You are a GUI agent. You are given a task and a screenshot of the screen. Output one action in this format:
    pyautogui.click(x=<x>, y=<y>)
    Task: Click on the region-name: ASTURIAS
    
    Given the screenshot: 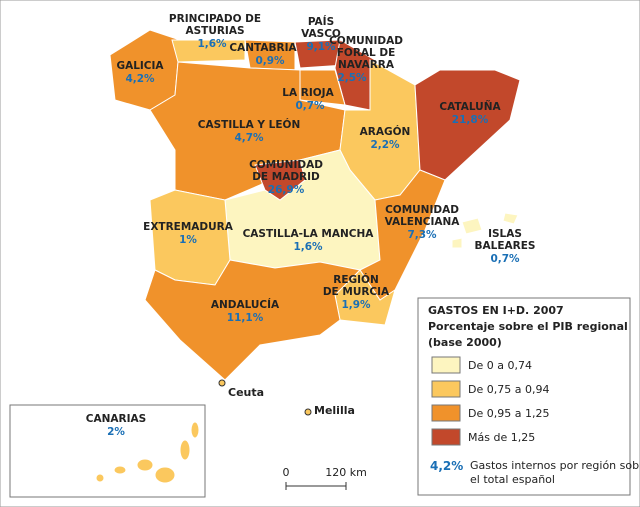 What is the action you would take?
    pyautogui.click(x=214, y=31)
    